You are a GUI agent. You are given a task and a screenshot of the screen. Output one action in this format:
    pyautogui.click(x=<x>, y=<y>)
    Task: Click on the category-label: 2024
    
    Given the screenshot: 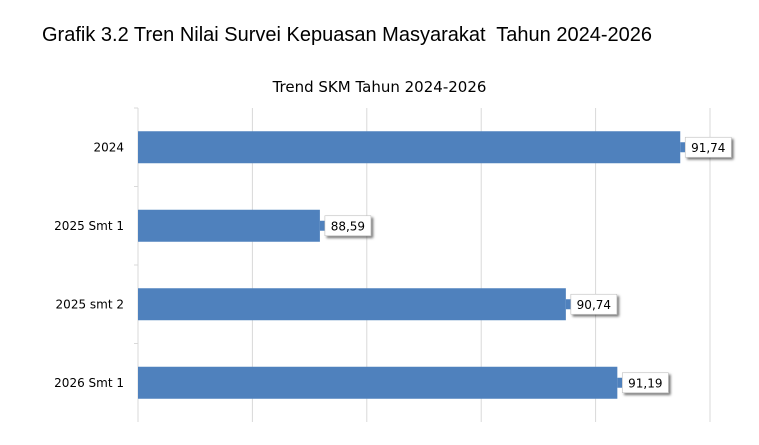 What is the action you would take?
    pyautogui.click(x=108, y=147)
    